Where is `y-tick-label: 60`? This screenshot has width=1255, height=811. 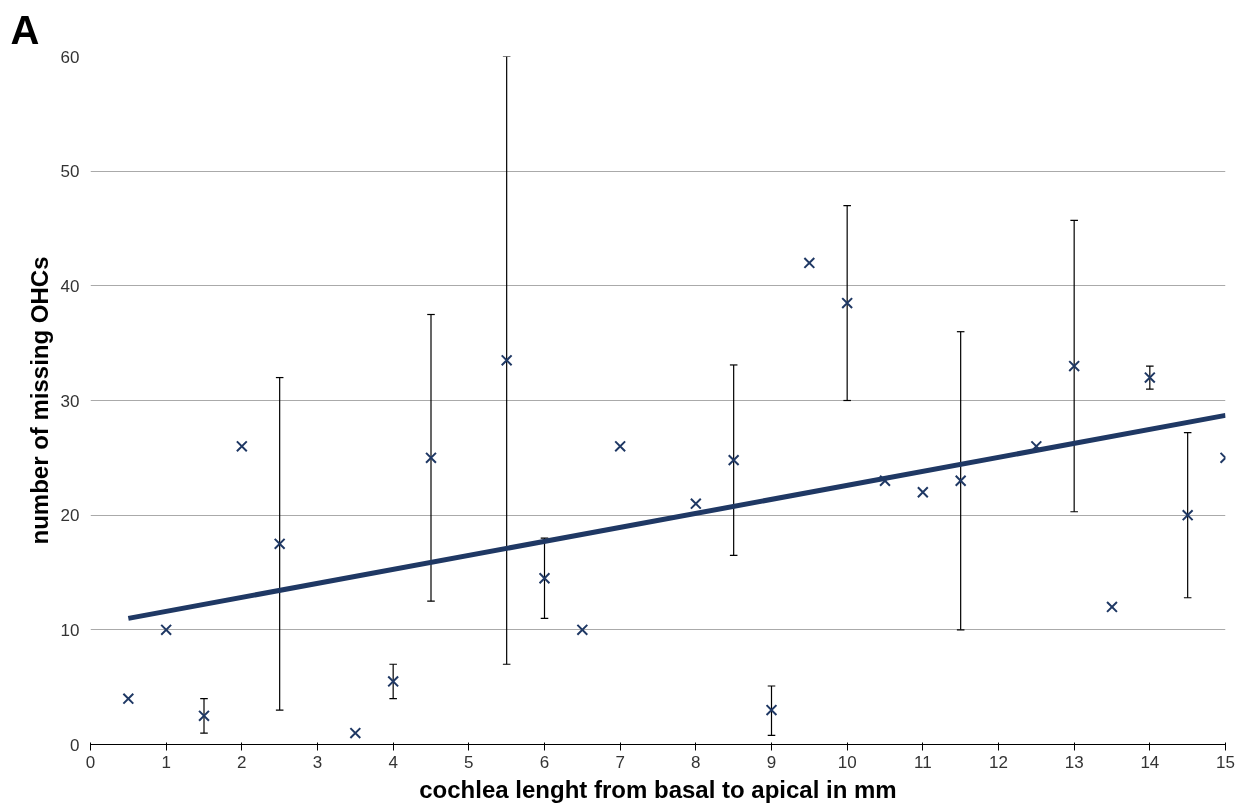
y-tick-label: 60 is located at coordinates (70, 57).